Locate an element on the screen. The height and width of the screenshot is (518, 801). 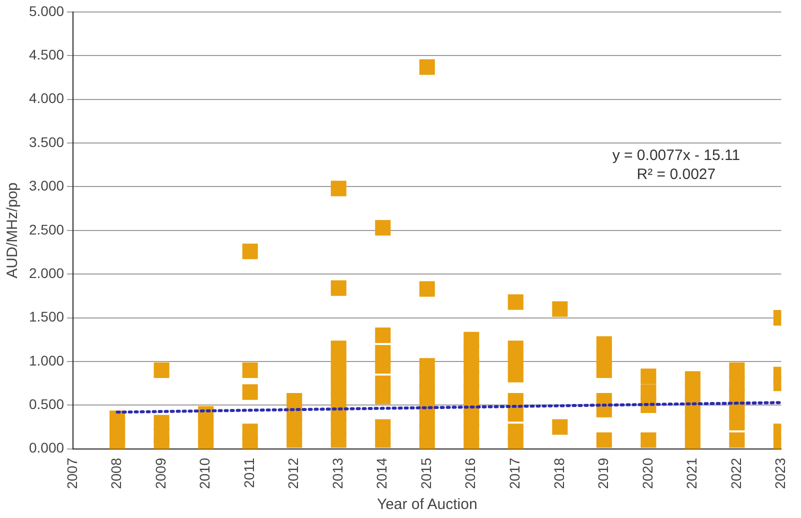
x-tick-label: 2023 is located at coordinates (780, 474).